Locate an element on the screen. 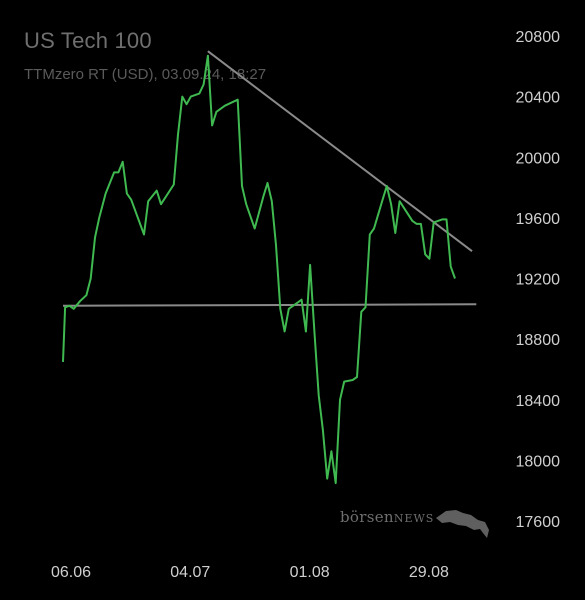  watermark-news: NEWS is located at coordinates (414, 518).